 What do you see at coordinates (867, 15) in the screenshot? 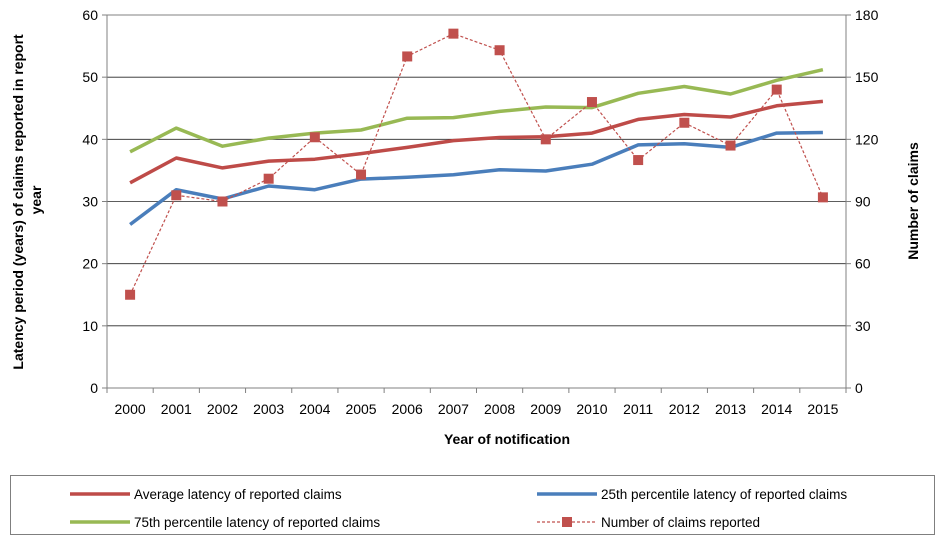
I see `right-tick-label: 180` at bounding box center [867, 15].